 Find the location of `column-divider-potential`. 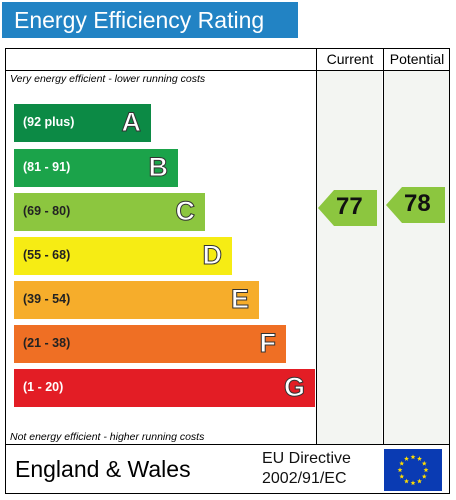

column-divider-potential is located at coordinates (383, 246).